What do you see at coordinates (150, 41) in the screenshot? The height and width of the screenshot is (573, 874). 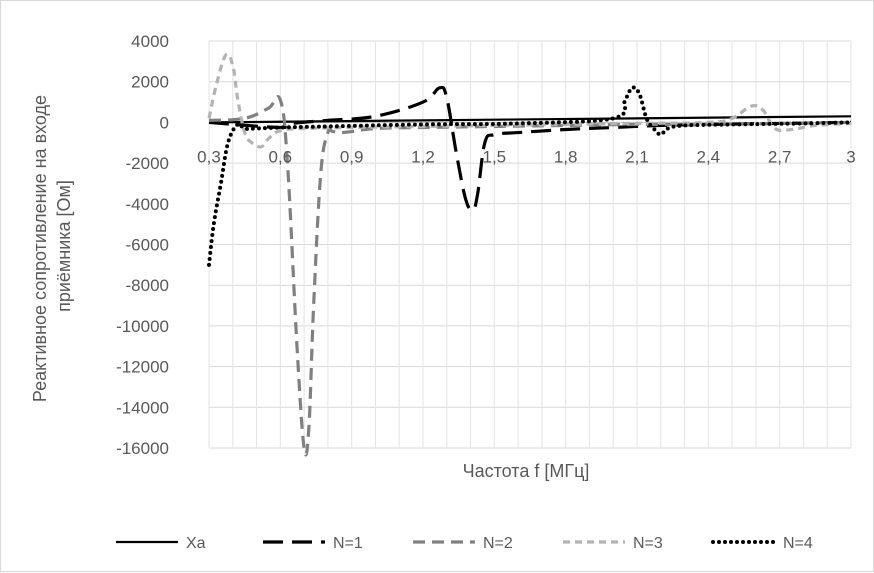 I see `y-tick-label: 4000` at bounding box center [150, 41].